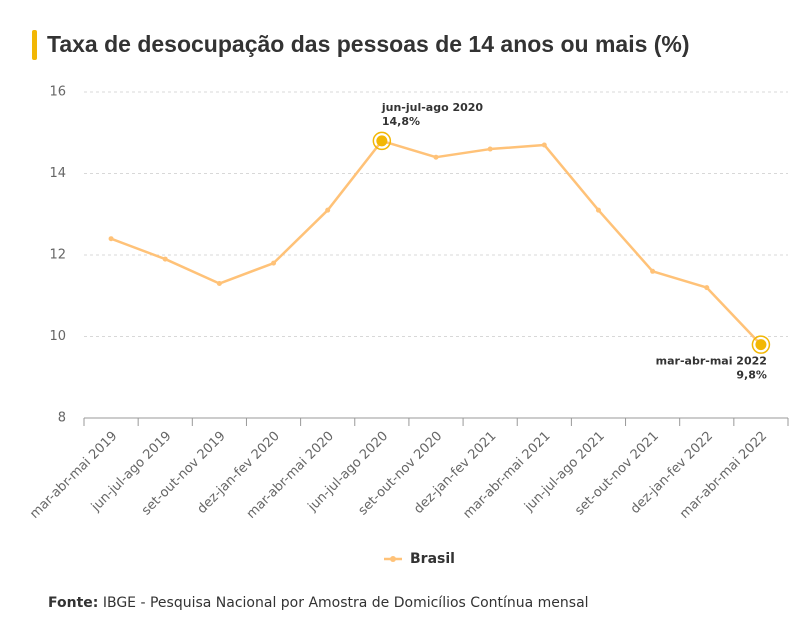  What do you see at coordinates (57, 255) in the screenshot?
I see `y-tick-label: 12` at bounding box center [57, 255].